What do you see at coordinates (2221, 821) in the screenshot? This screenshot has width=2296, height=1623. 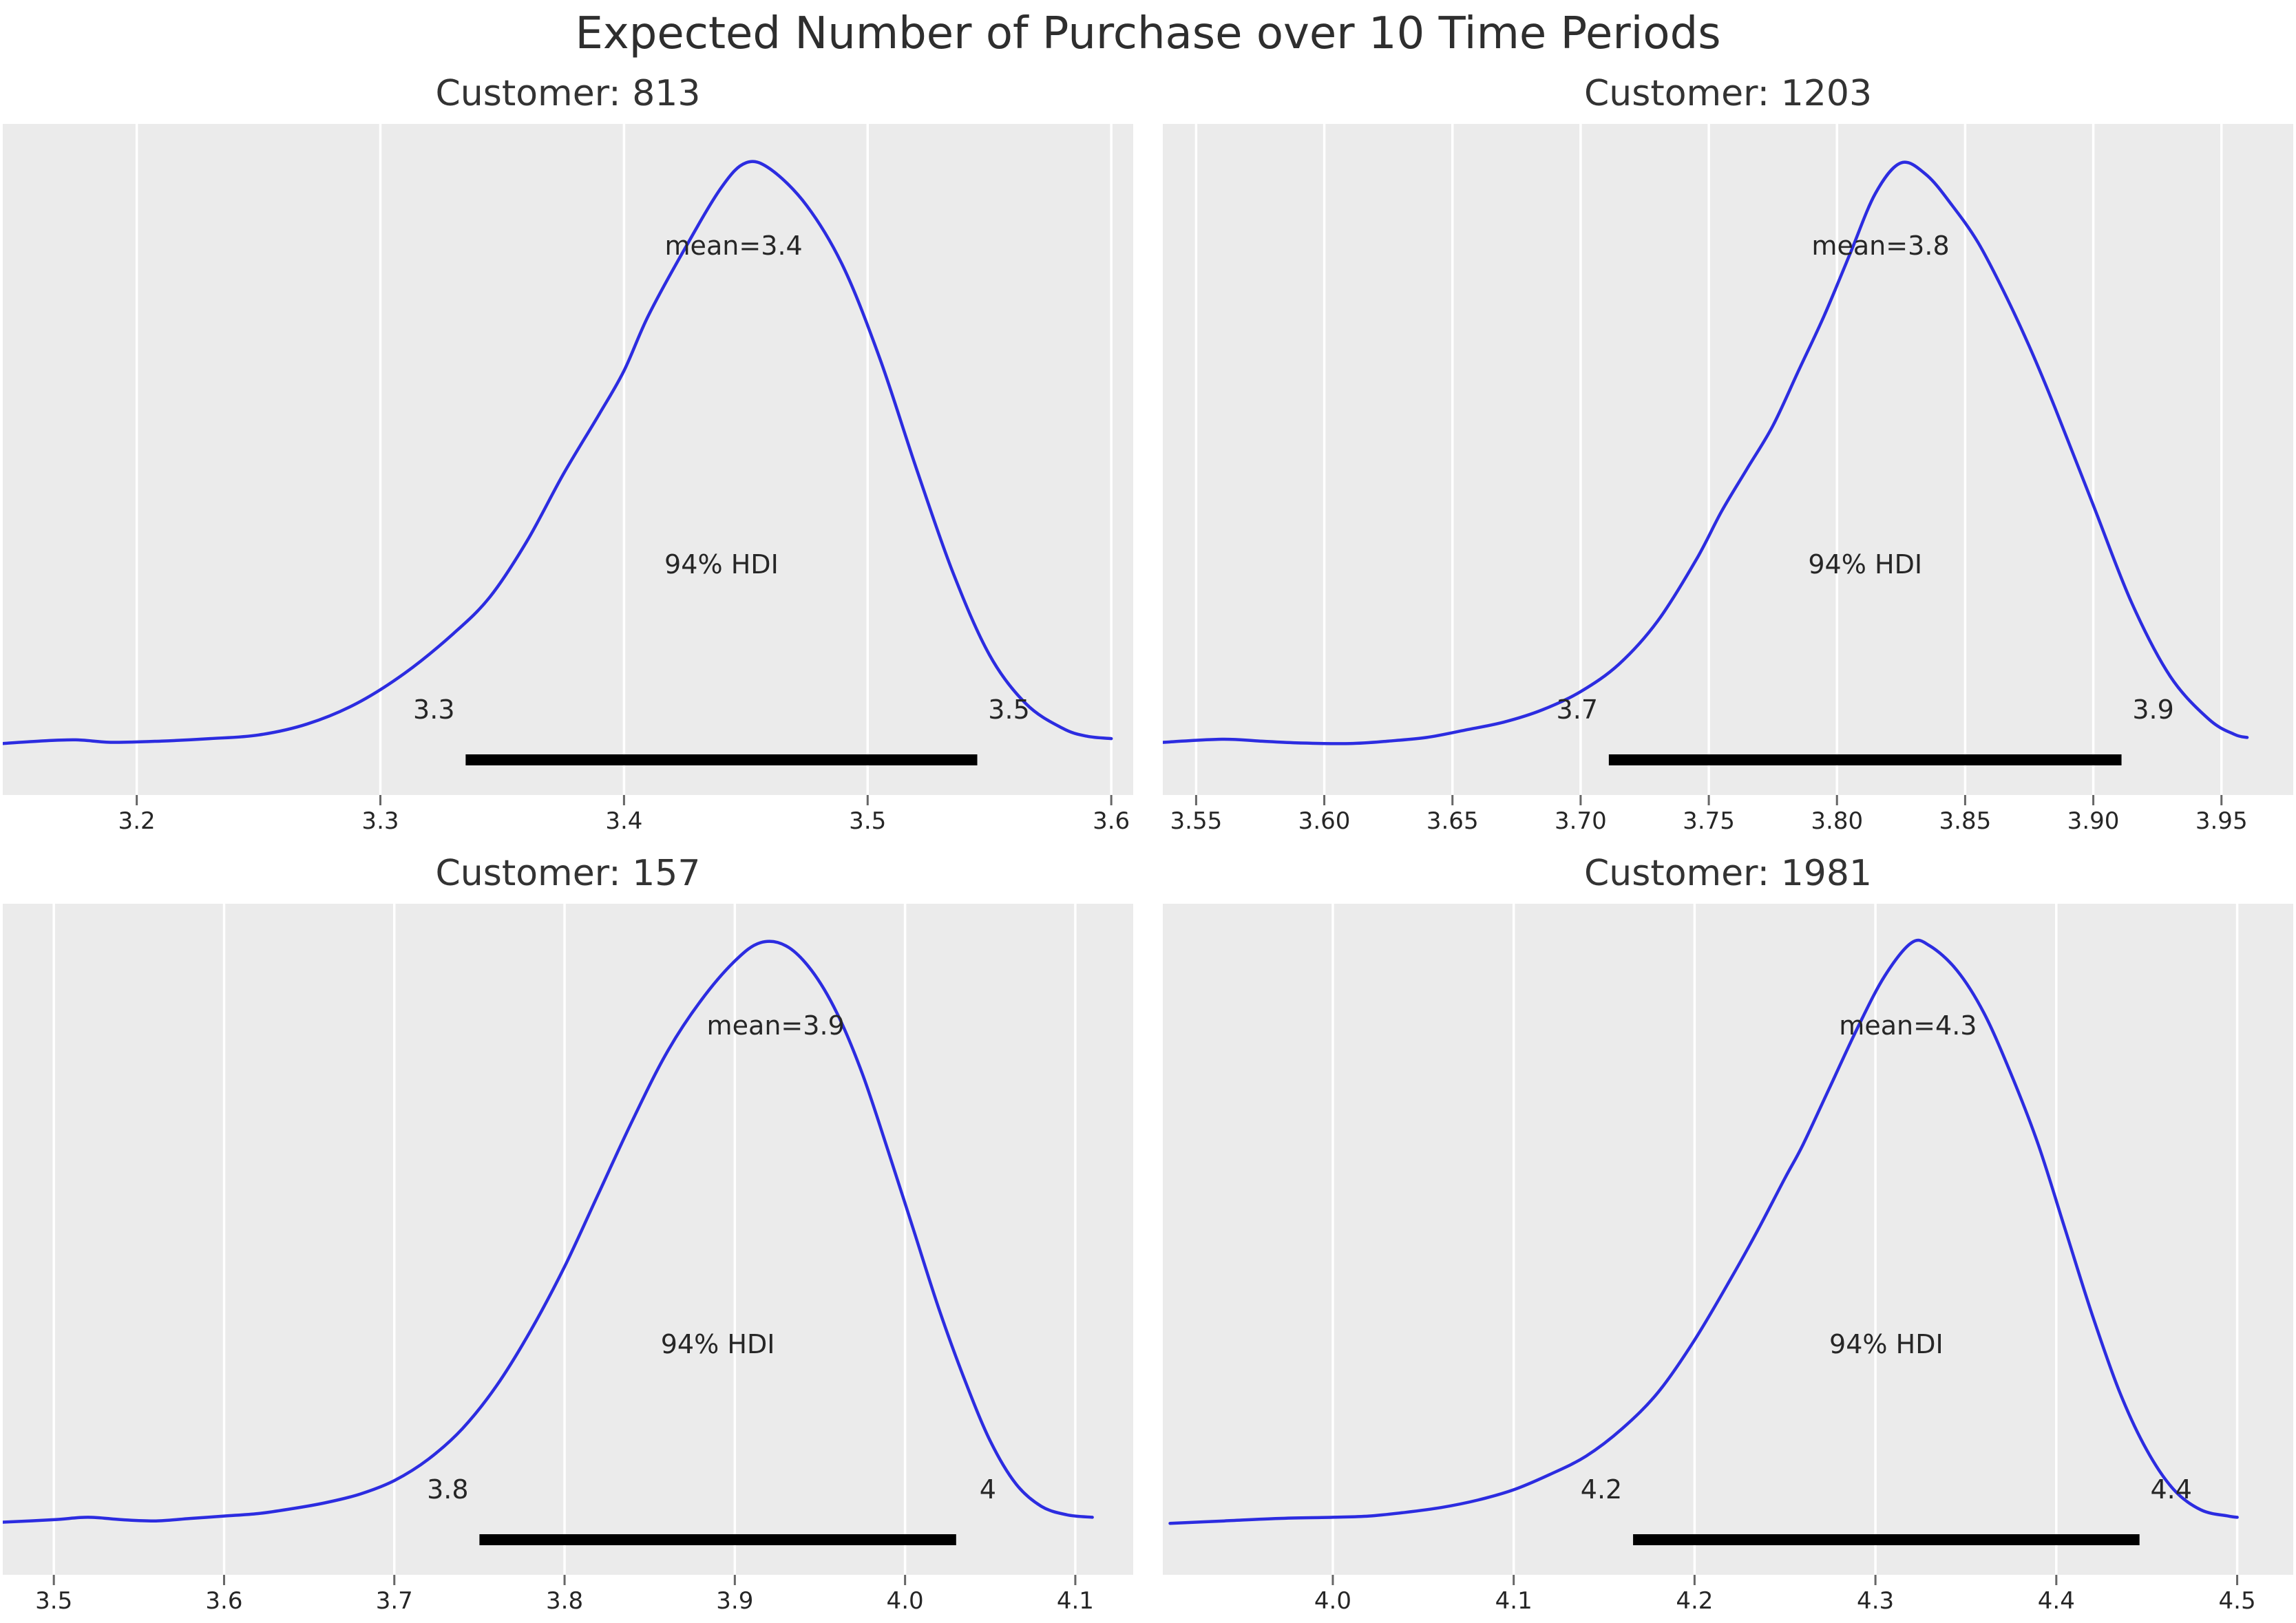 I see `x-tick-label: 3.95` at bounding box center [2221, 821].